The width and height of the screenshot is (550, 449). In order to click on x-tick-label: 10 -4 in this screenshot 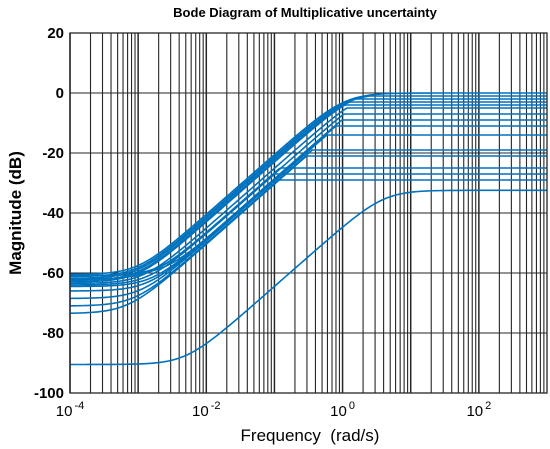, I will do `click(70, 410)`.